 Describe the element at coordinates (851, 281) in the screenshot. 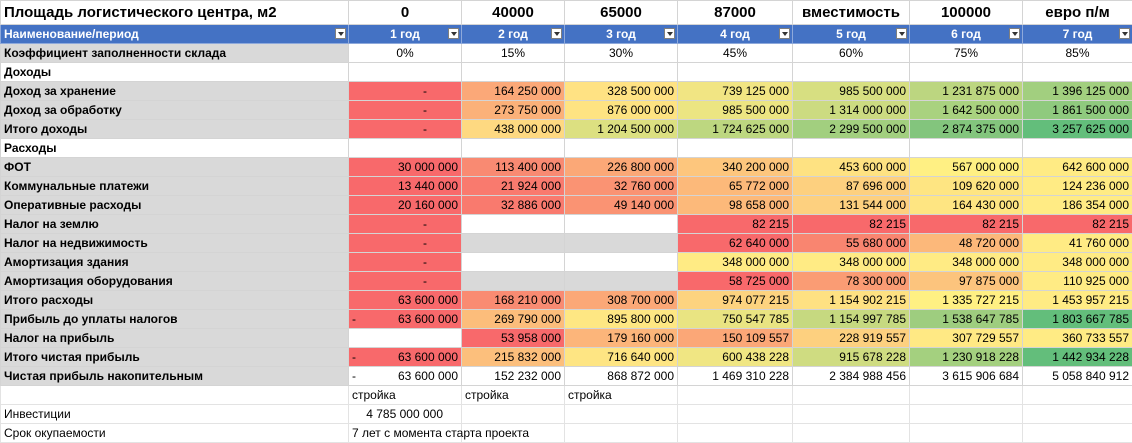

I see `value-cell: 78 300 000` at that location.